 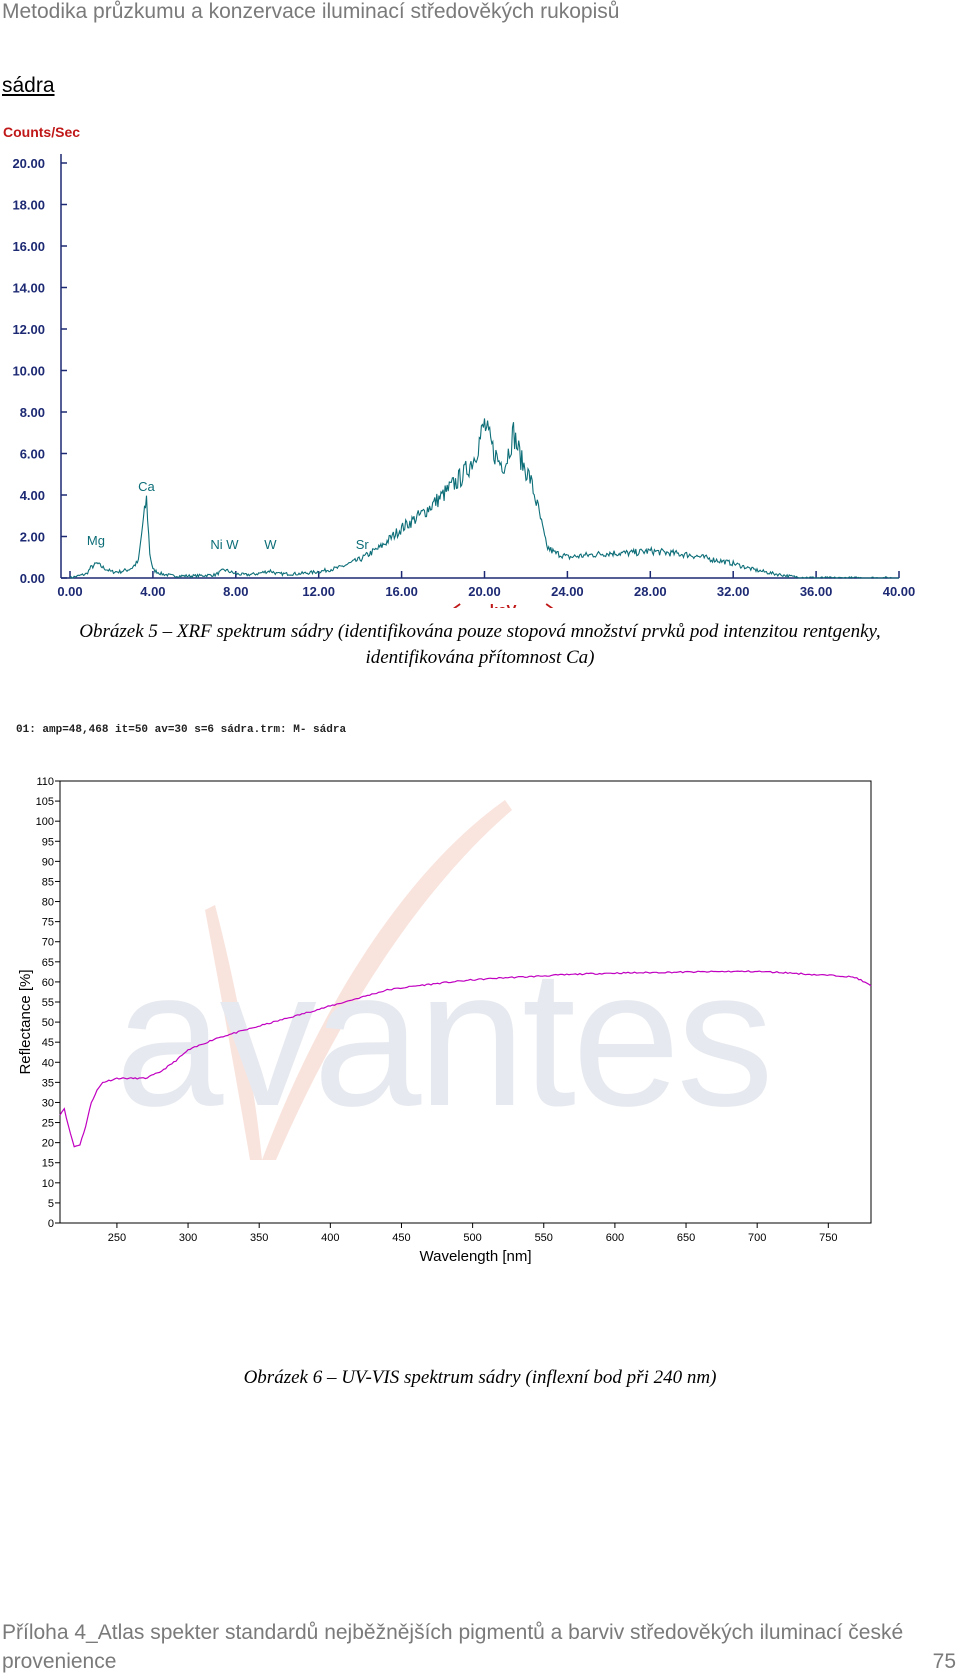 What do you see at coordinates (757, 1238) in the screenshot?
I see `uvvis-x-tick-label: 700` at bounding box center [757, 1238].